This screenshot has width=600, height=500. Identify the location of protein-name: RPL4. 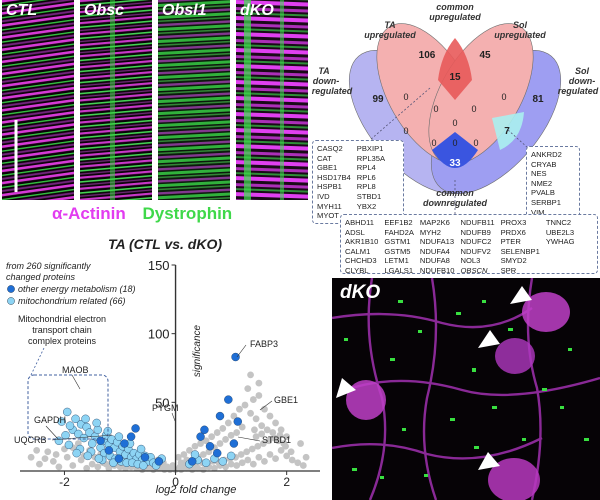
(366, 168).